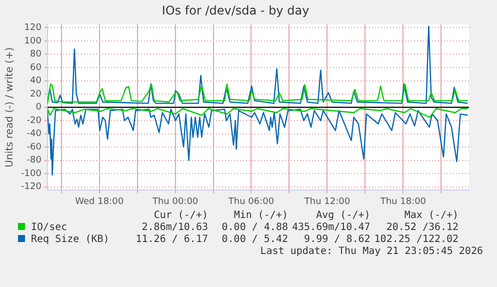 Image resolution: width=497 pixels, height=287 pixels. I want to click on y-tick-label: -100, so click(31, 173).